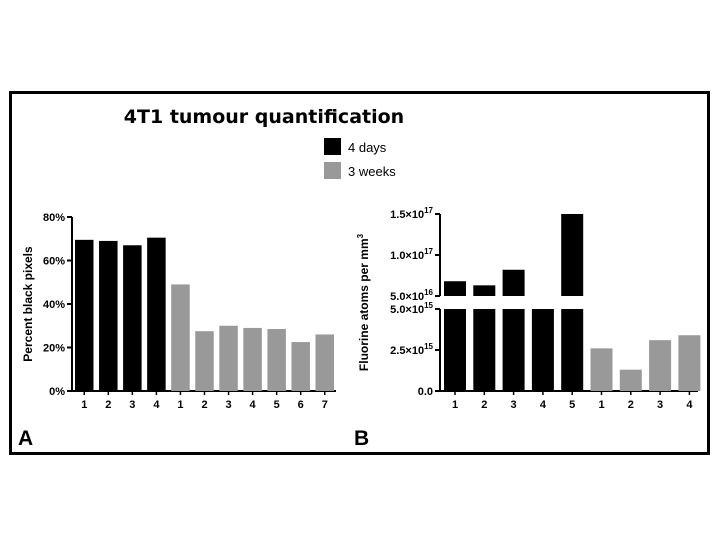 The image size is (720, 540). I want to click on y-axis-title-b: Fluorine atoms per mm3, so click(363, 302).